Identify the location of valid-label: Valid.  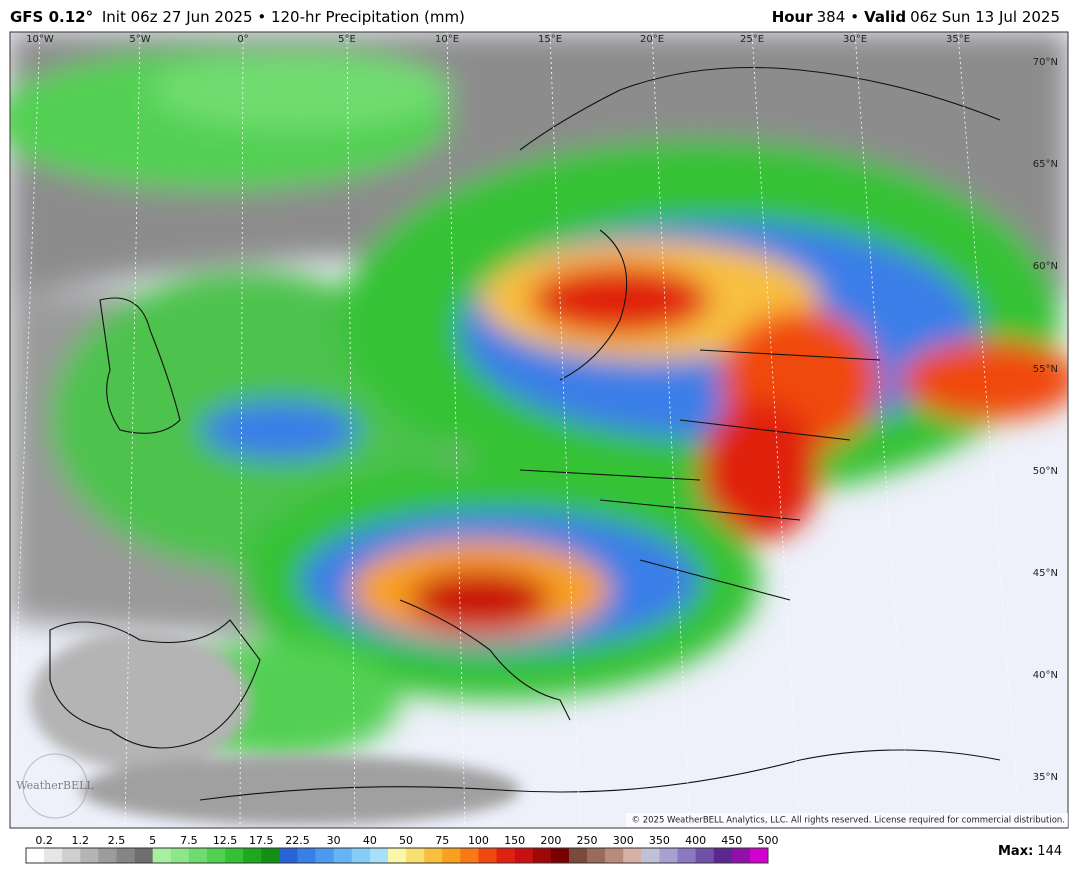
(885, 17).